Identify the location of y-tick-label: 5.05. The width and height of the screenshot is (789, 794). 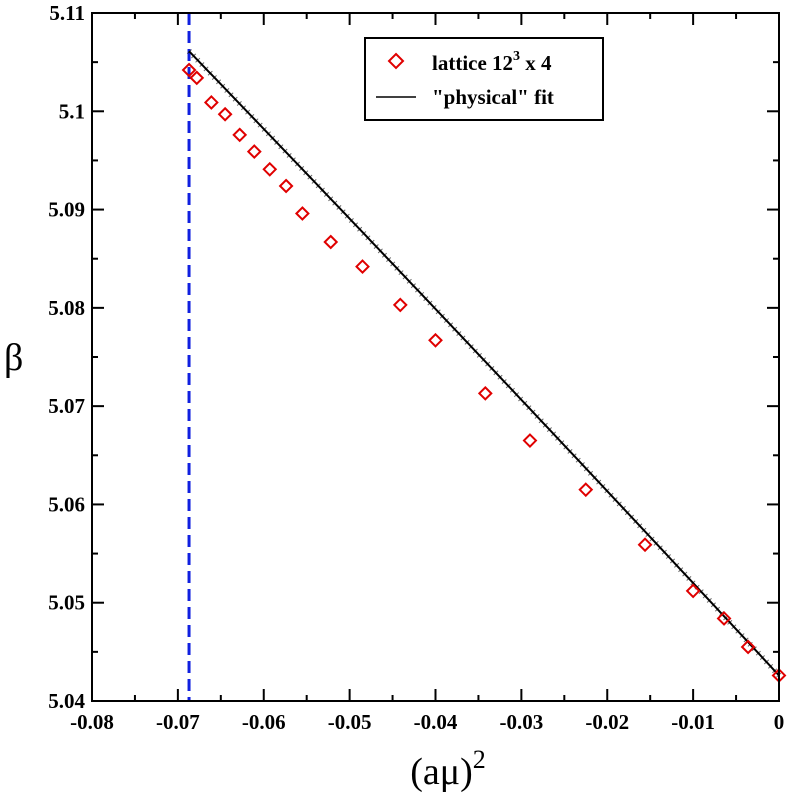
(66, 603).